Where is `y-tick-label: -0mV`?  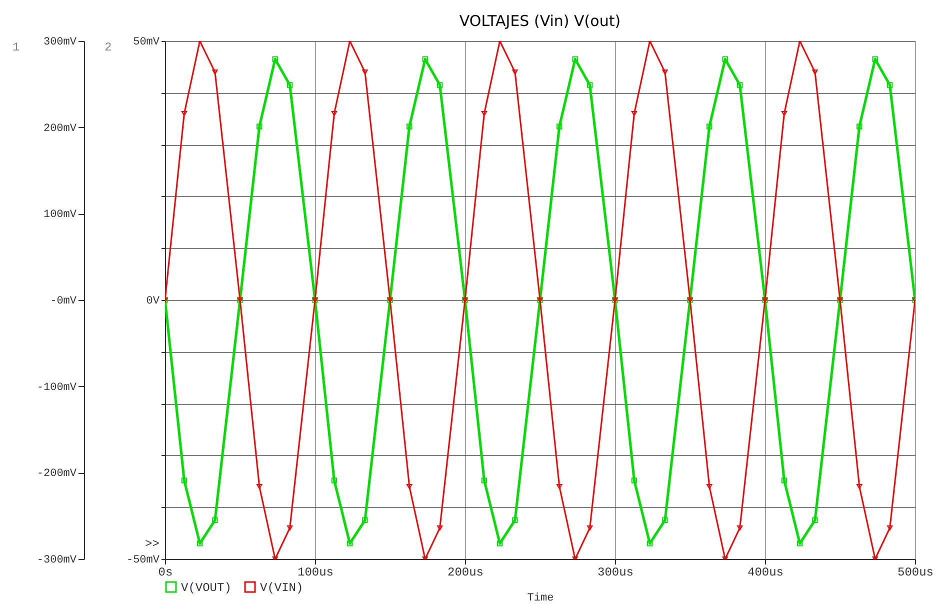
y-tick-label: -0mV is located at coordinates (63, 302).